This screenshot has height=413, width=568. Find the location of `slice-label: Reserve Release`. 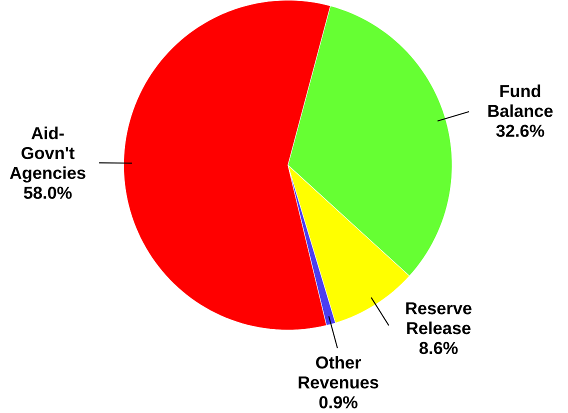

slice-label: Reserve Release is located at coordinates (439, 318).